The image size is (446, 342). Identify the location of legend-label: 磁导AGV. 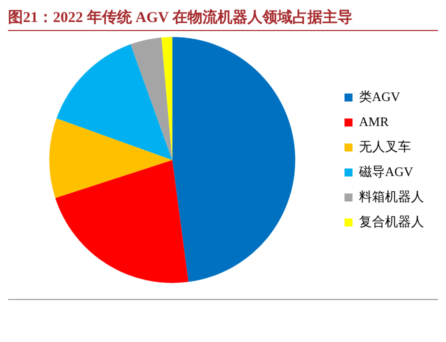
(386, 171).